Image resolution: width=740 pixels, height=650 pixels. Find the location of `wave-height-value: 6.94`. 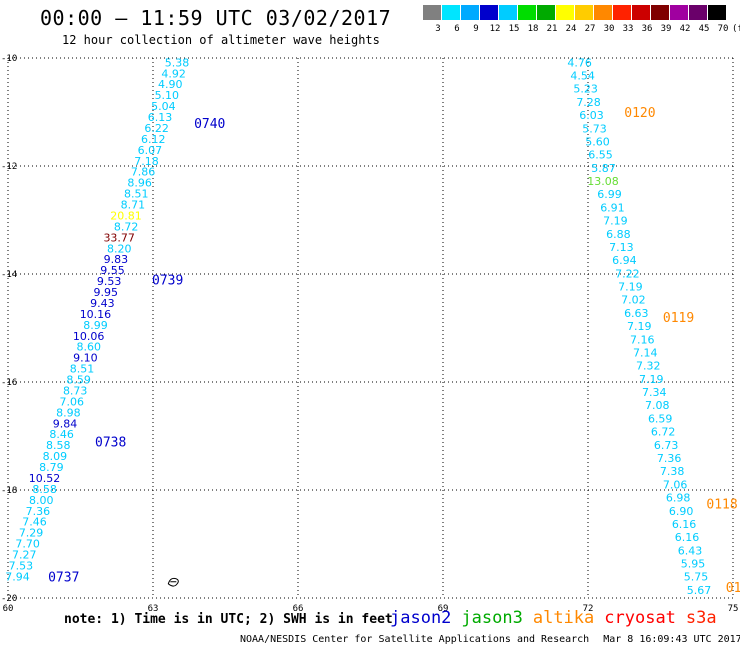

wave-height-value: 6.94 is located at coordinates (624, 260).